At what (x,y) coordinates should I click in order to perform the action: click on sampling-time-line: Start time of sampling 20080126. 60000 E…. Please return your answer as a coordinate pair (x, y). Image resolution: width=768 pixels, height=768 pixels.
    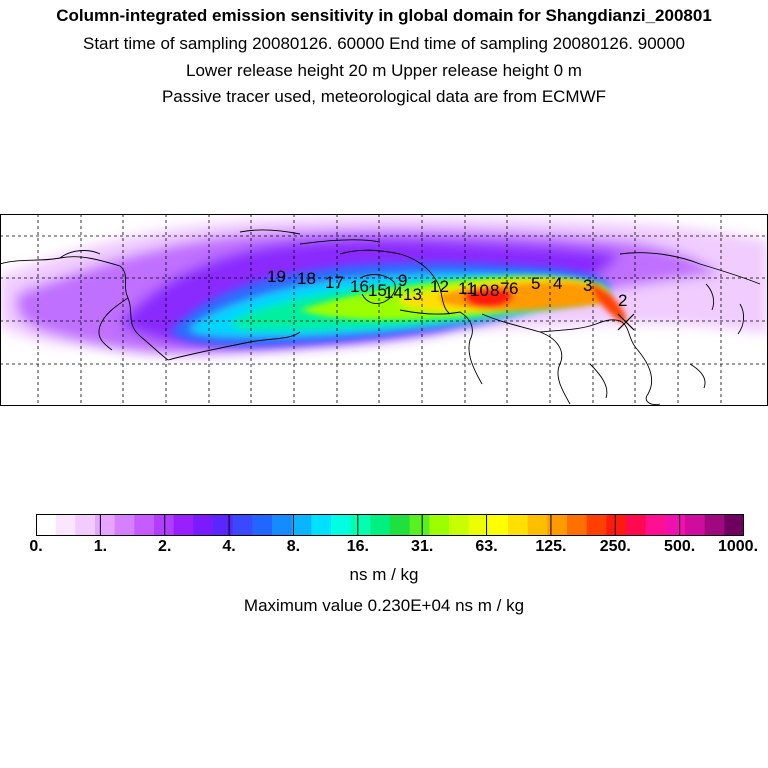
    Looking at the image, I should click on (384, 43).